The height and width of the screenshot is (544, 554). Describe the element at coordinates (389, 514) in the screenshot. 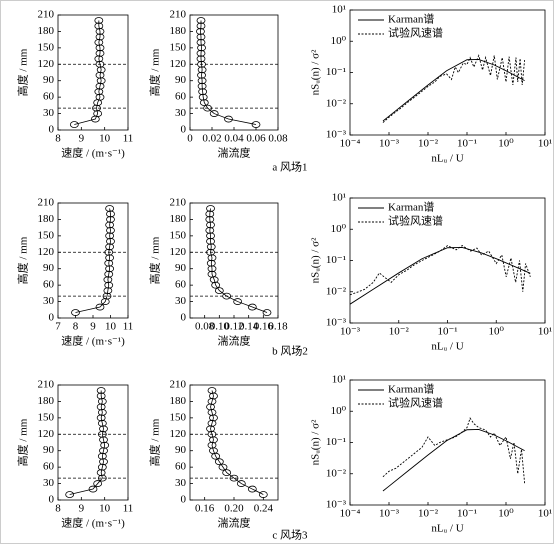

I see `x-tick-label: 10⁻³` at that location.